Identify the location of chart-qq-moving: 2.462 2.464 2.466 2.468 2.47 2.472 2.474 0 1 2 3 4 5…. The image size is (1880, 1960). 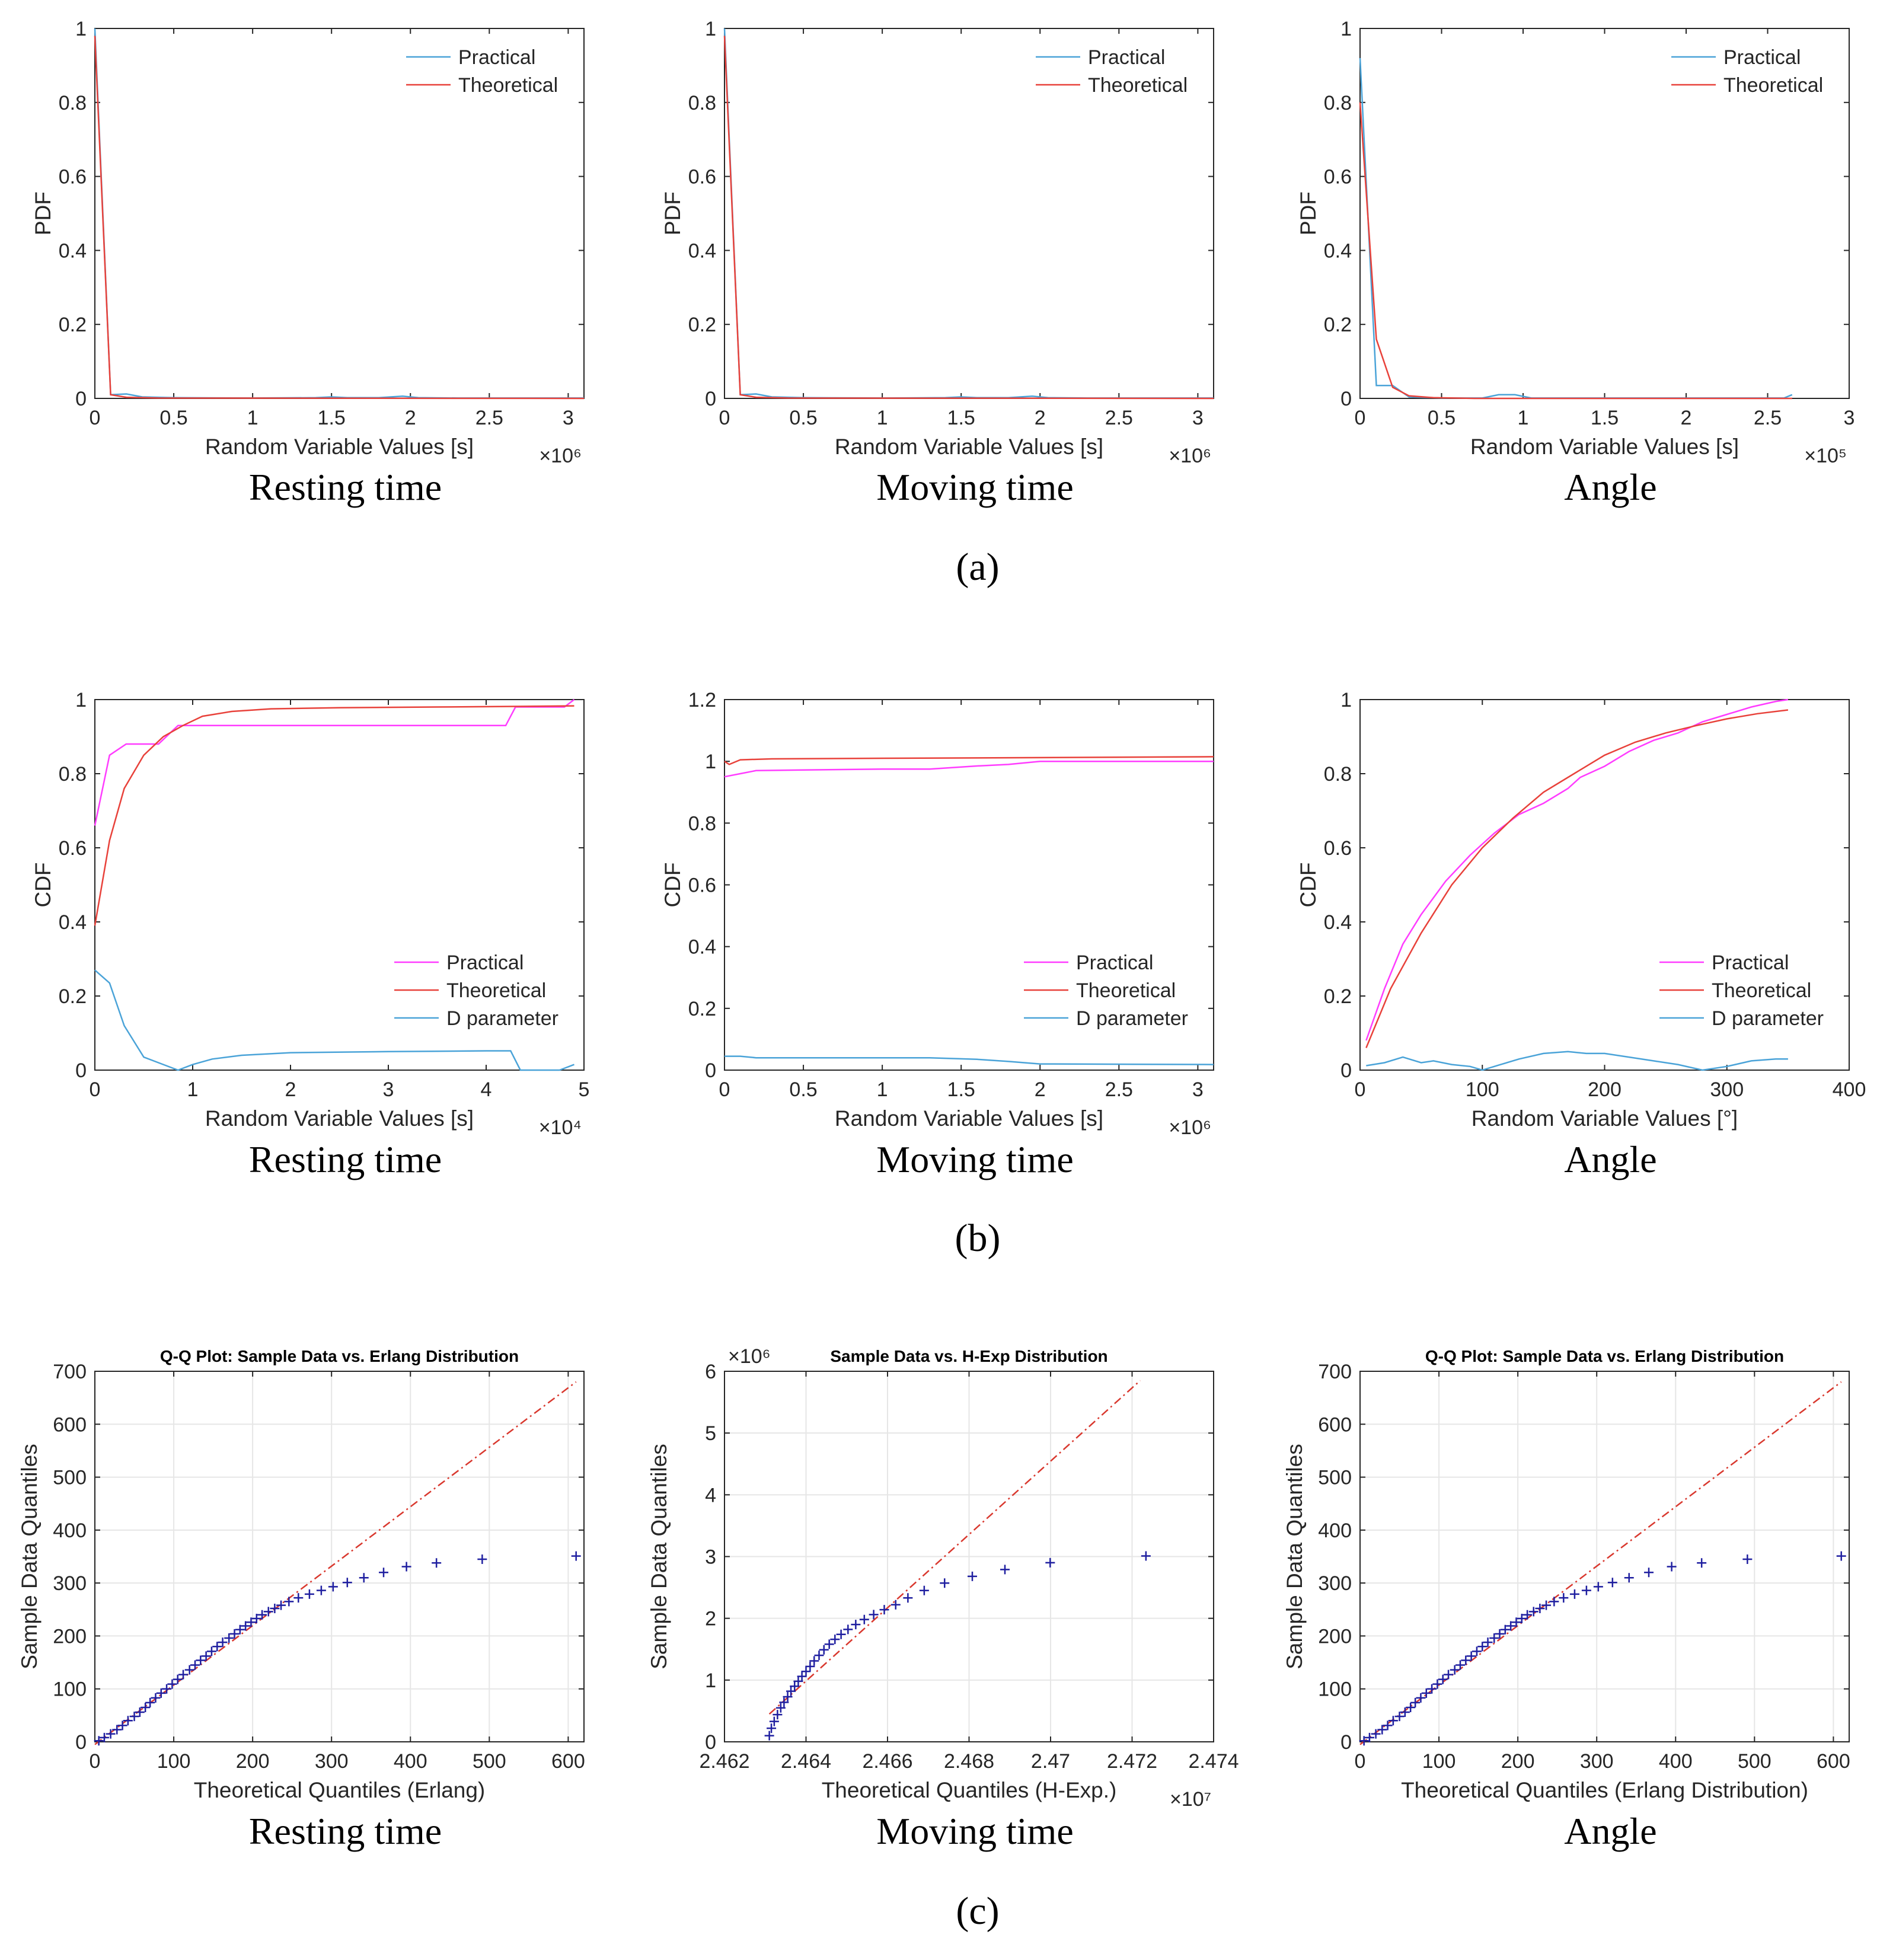
(943, 1598).